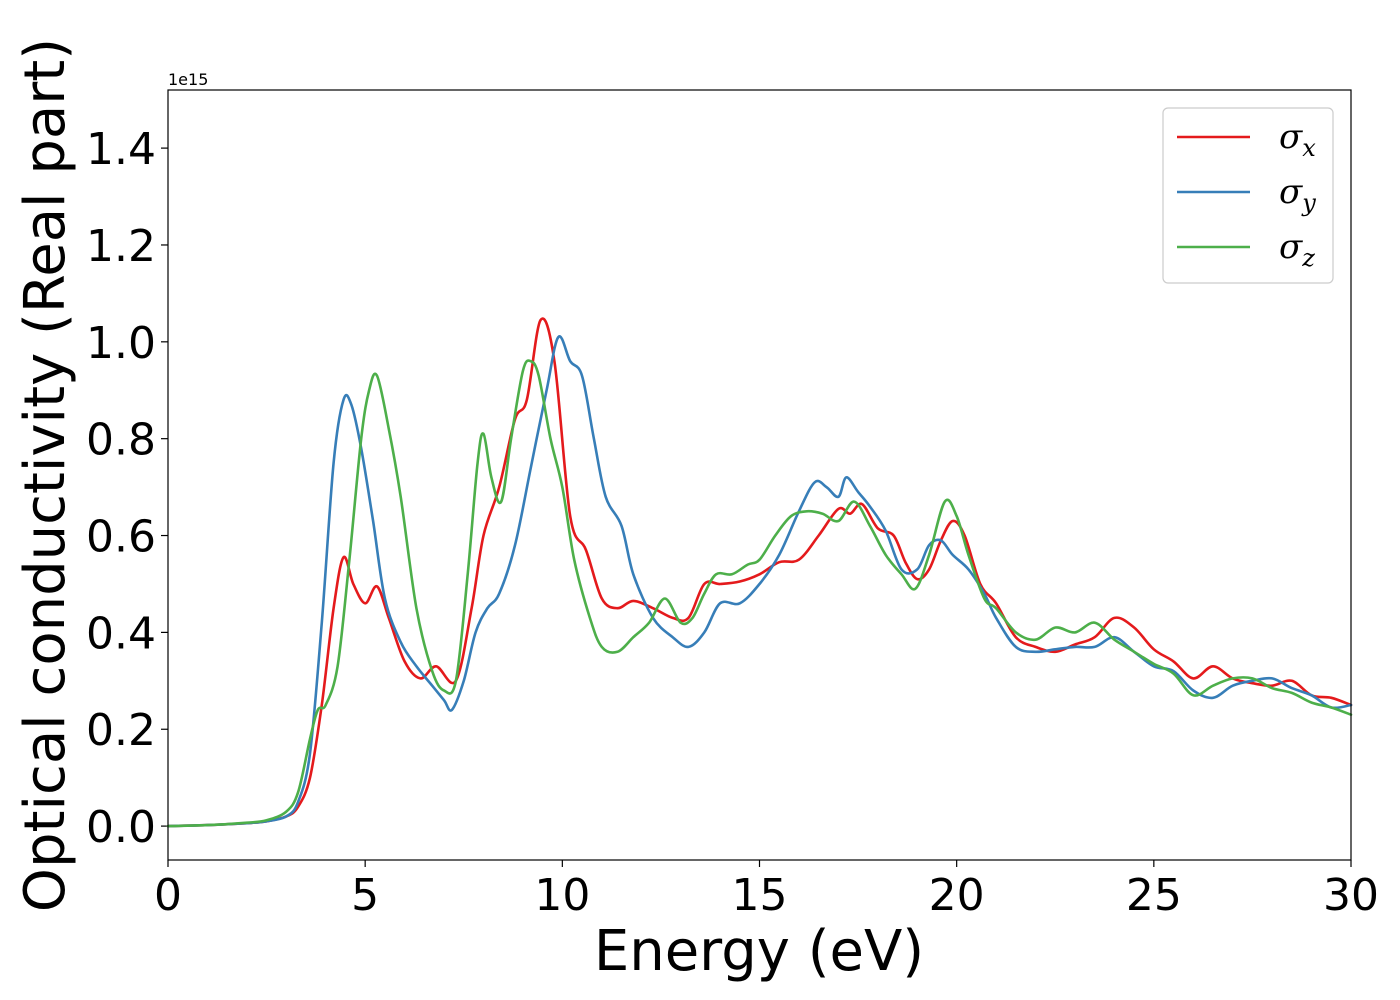 The image size is (1400, 1000). What do you see at coordinates (1248, 195) in the screenshot?
I see `legend-box` at bounding box center [1248, 195].